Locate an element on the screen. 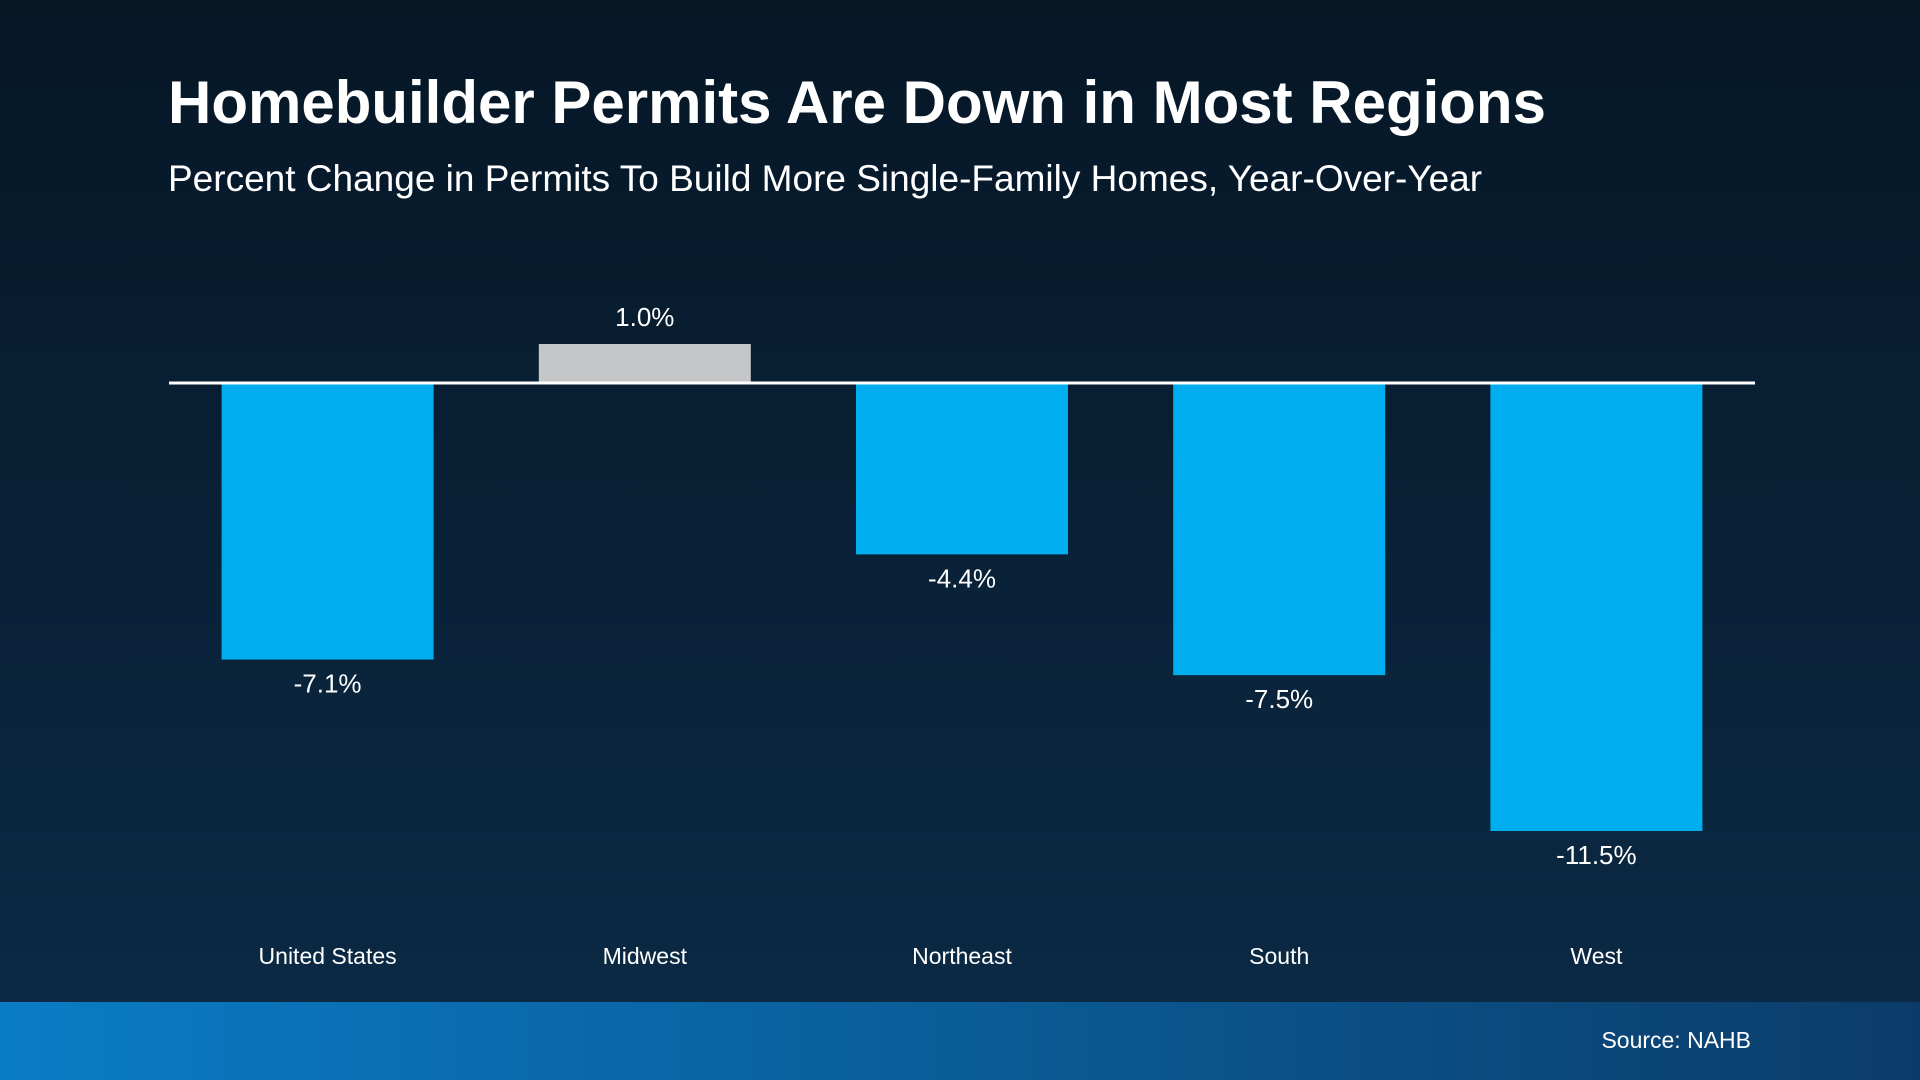 This screenshot has width=1920, height=1080. x-tick-label: South is located at coordinates (1279, 956).